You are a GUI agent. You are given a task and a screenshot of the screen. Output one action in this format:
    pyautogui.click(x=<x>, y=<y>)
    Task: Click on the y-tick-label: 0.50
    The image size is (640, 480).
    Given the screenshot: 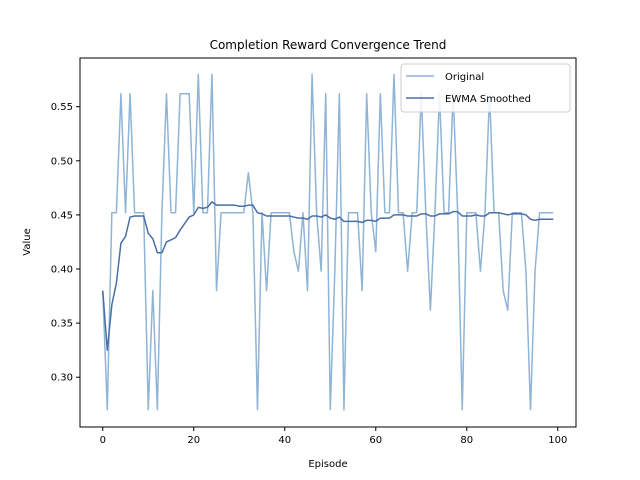 What is the action you would take?
    pyautogui.click(x=62, y=161)
    